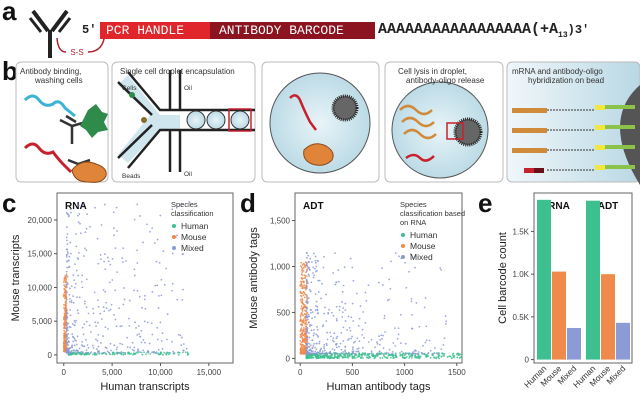  I want to click on panel-label-a: a, so click(9, 13).